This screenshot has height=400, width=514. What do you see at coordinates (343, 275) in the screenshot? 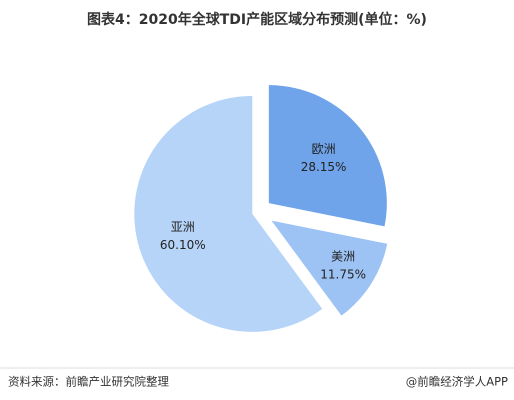
I see `value-label: 11.75%` at bounding box center [343, 275].